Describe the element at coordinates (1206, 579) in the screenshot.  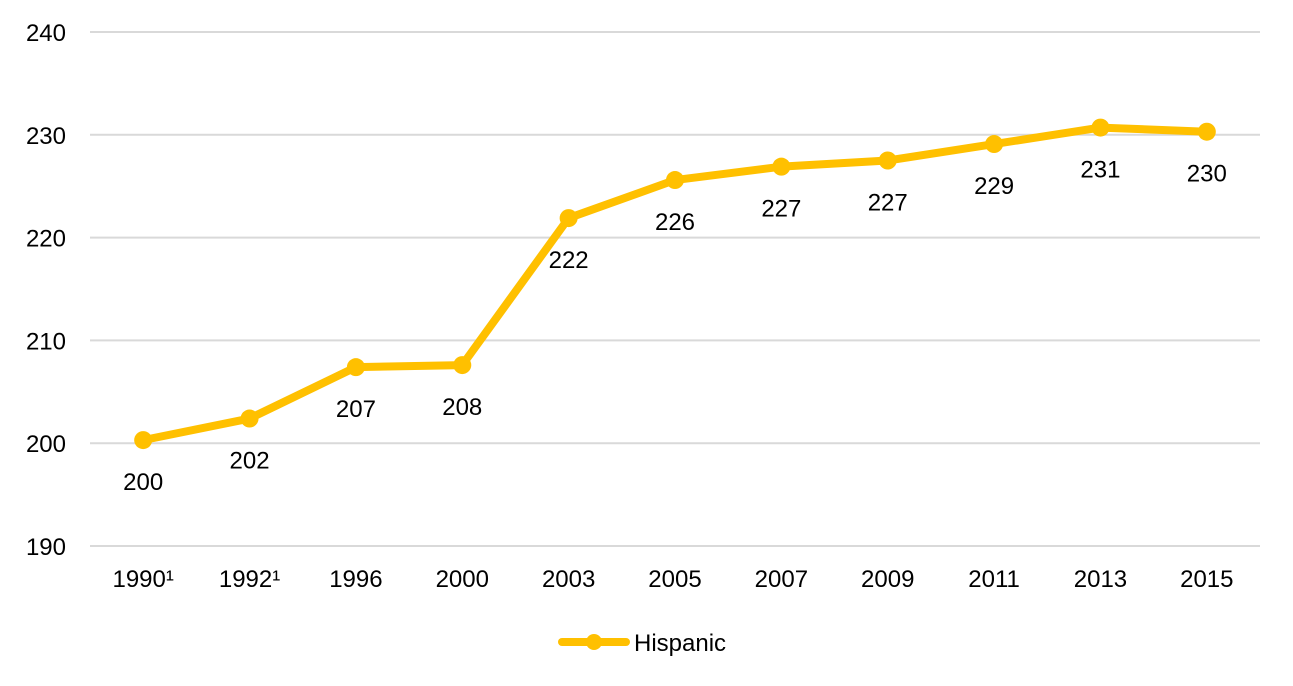
I see `x-tick-label-10: 2015` at that location.